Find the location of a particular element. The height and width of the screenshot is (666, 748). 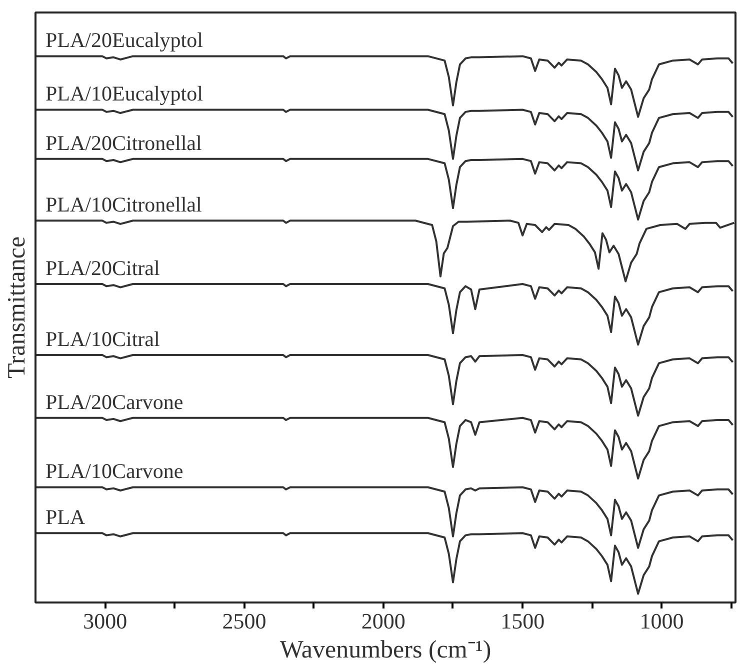

series-label: PLA/20Citronellal is located at coordinates (124, 142).